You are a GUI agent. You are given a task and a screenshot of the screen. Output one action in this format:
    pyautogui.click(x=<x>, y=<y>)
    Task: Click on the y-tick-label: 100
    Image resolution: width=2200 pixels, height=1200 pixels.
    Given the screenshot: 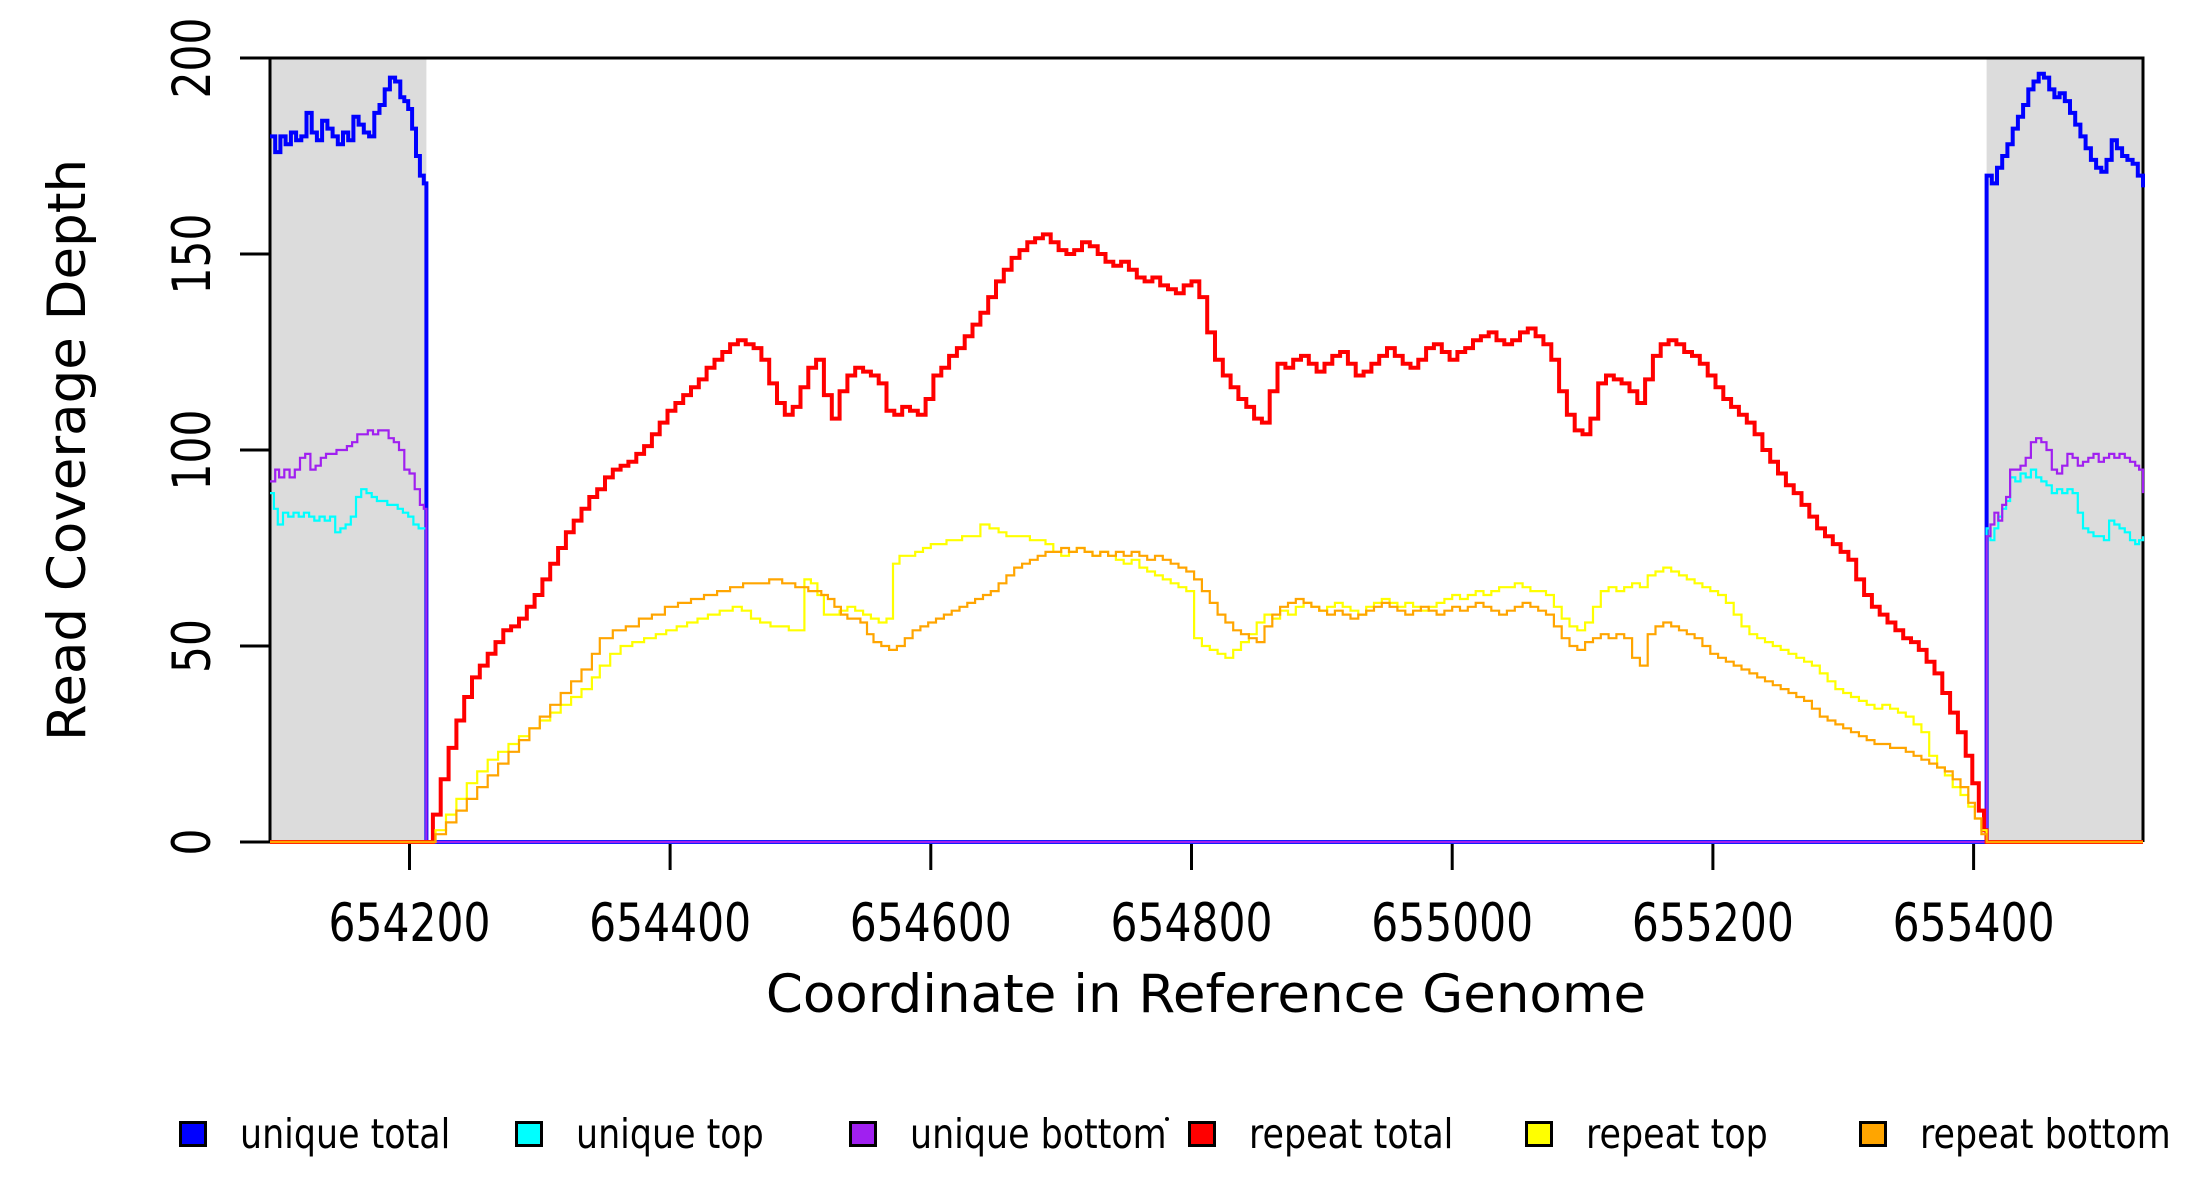 What is the action you would take?
    pyautogui.click(x=192, y=450)
    